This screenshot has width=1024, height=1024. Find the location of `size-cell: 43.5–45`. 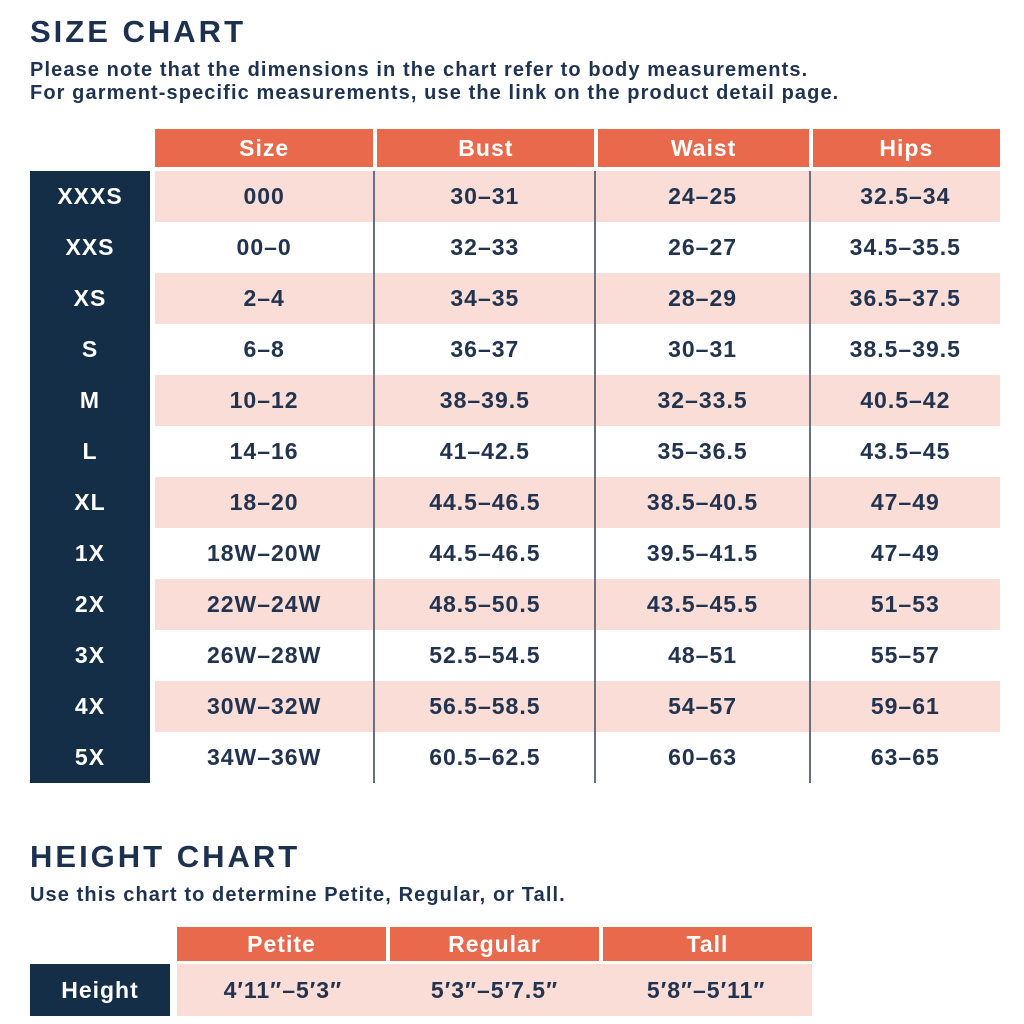

size-cell: 43.5–45 is located at coordinates (904, 451).